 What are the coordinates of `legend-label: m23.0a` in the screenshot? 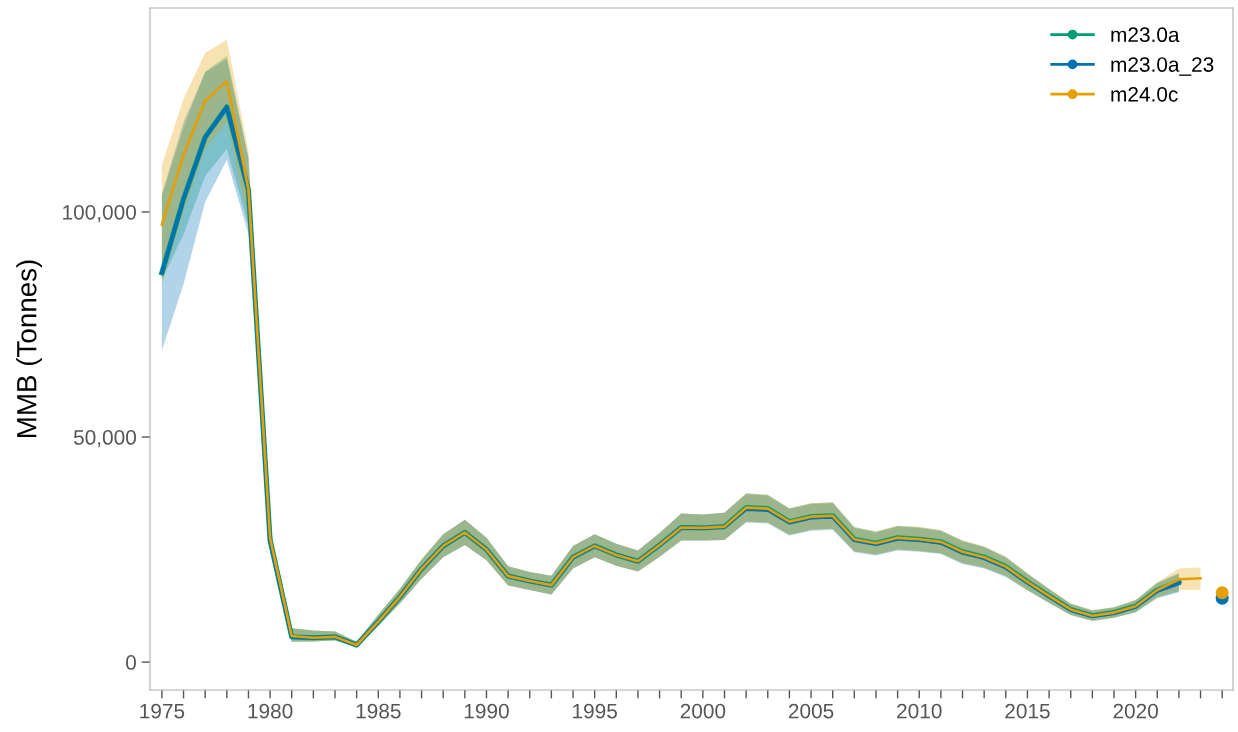 It's located at (1145, 35).